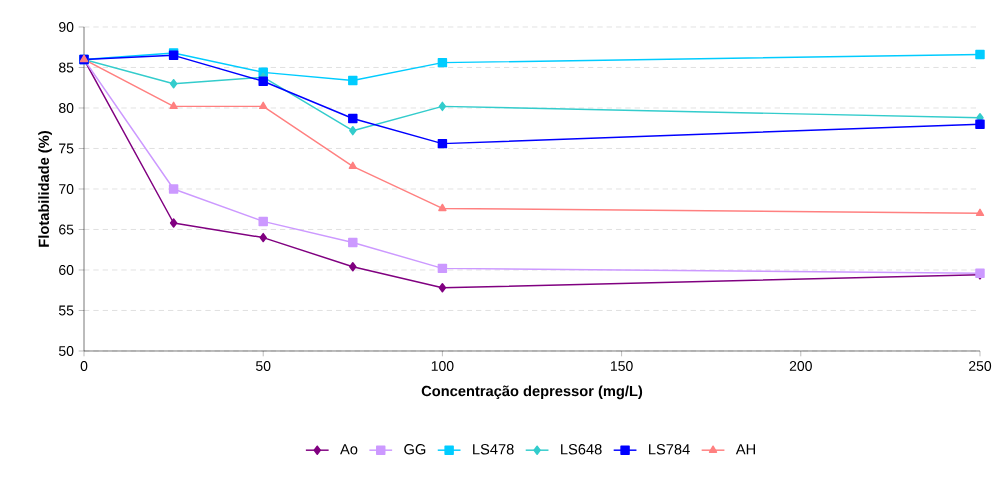 Image resolution: width=1001 pixels, height=482 pixels. I want to click on x-tick-label: 100, so click(442, 366).